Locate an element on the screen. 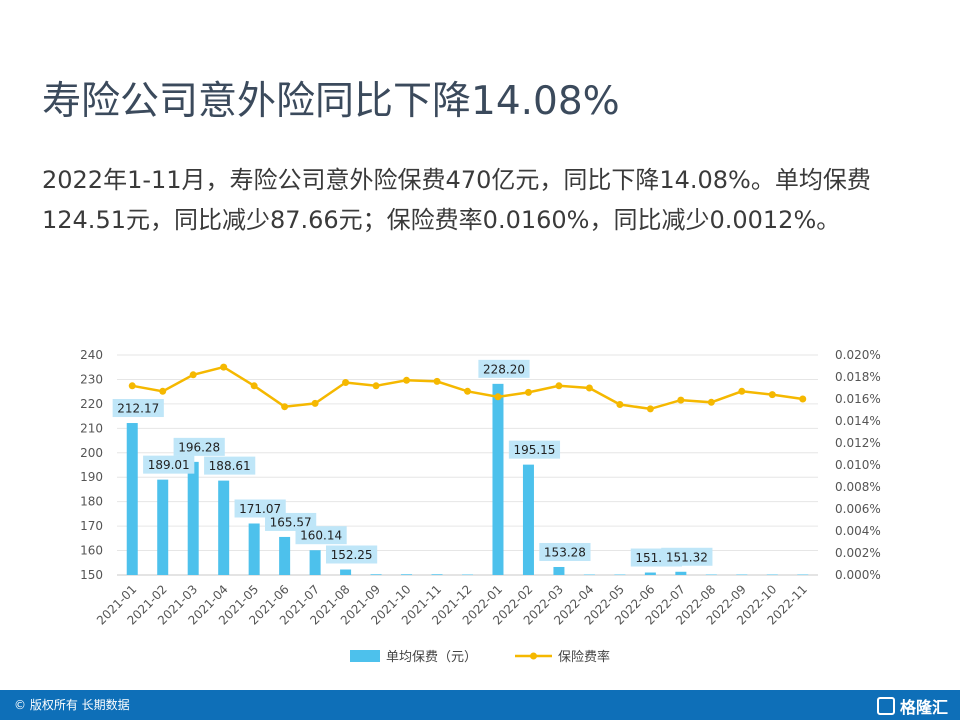  left-axis-tick-label: 210 is located at coordinates (91, 428).